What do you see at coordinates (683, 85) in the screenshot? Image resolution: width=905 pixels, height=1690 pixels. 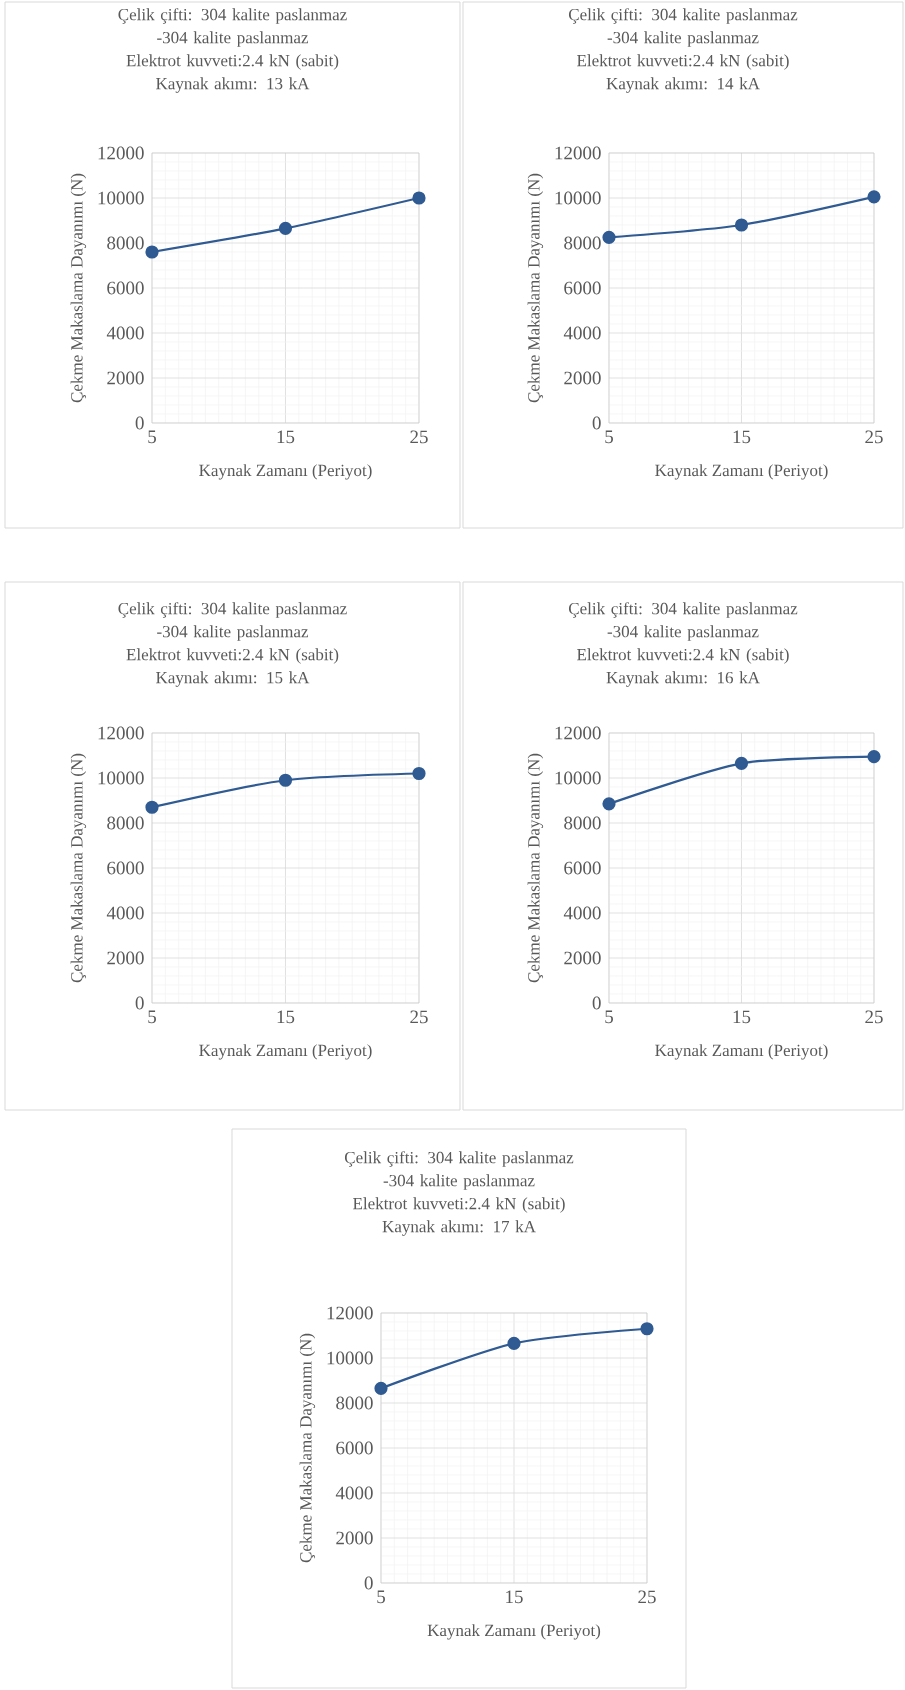 I see `text: Kaynak akımı: 14 kA` at bounding box center [683, 85].